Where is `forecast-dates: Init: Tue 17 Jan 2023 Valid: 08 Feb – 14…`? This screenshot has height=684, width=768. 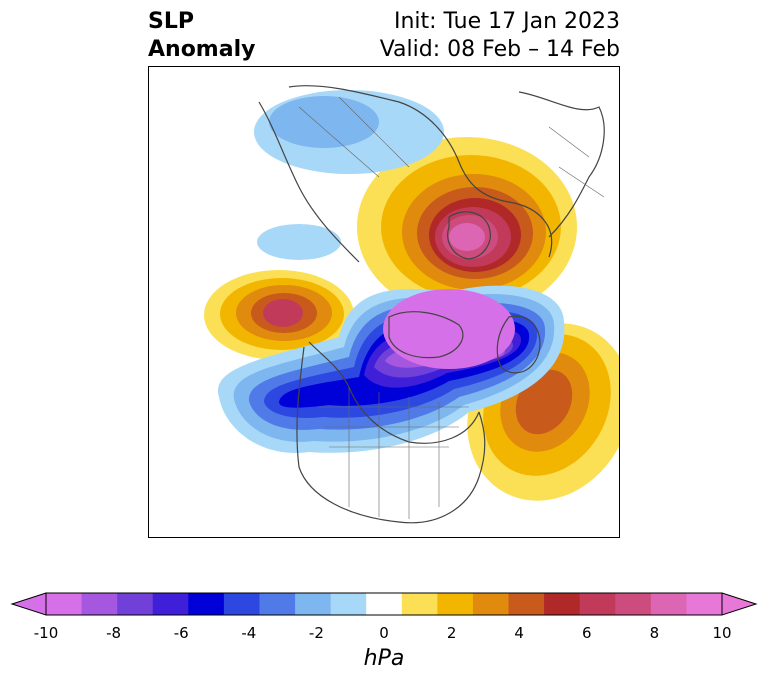 forecast-dates: Init: Tue 17 Jan 2023 Valid: 08 Feb – 14… is located at coordinates (500, 36).